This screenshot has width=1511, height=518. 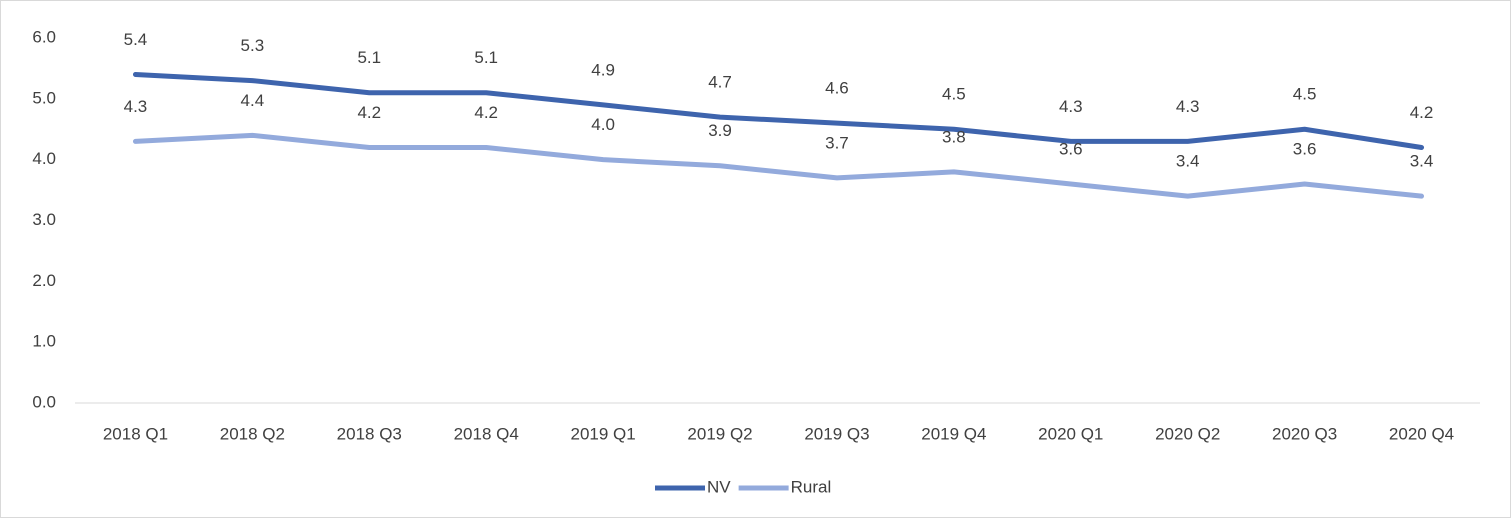 I want to click on data-label: 5.4, so click(x=136, y=39).